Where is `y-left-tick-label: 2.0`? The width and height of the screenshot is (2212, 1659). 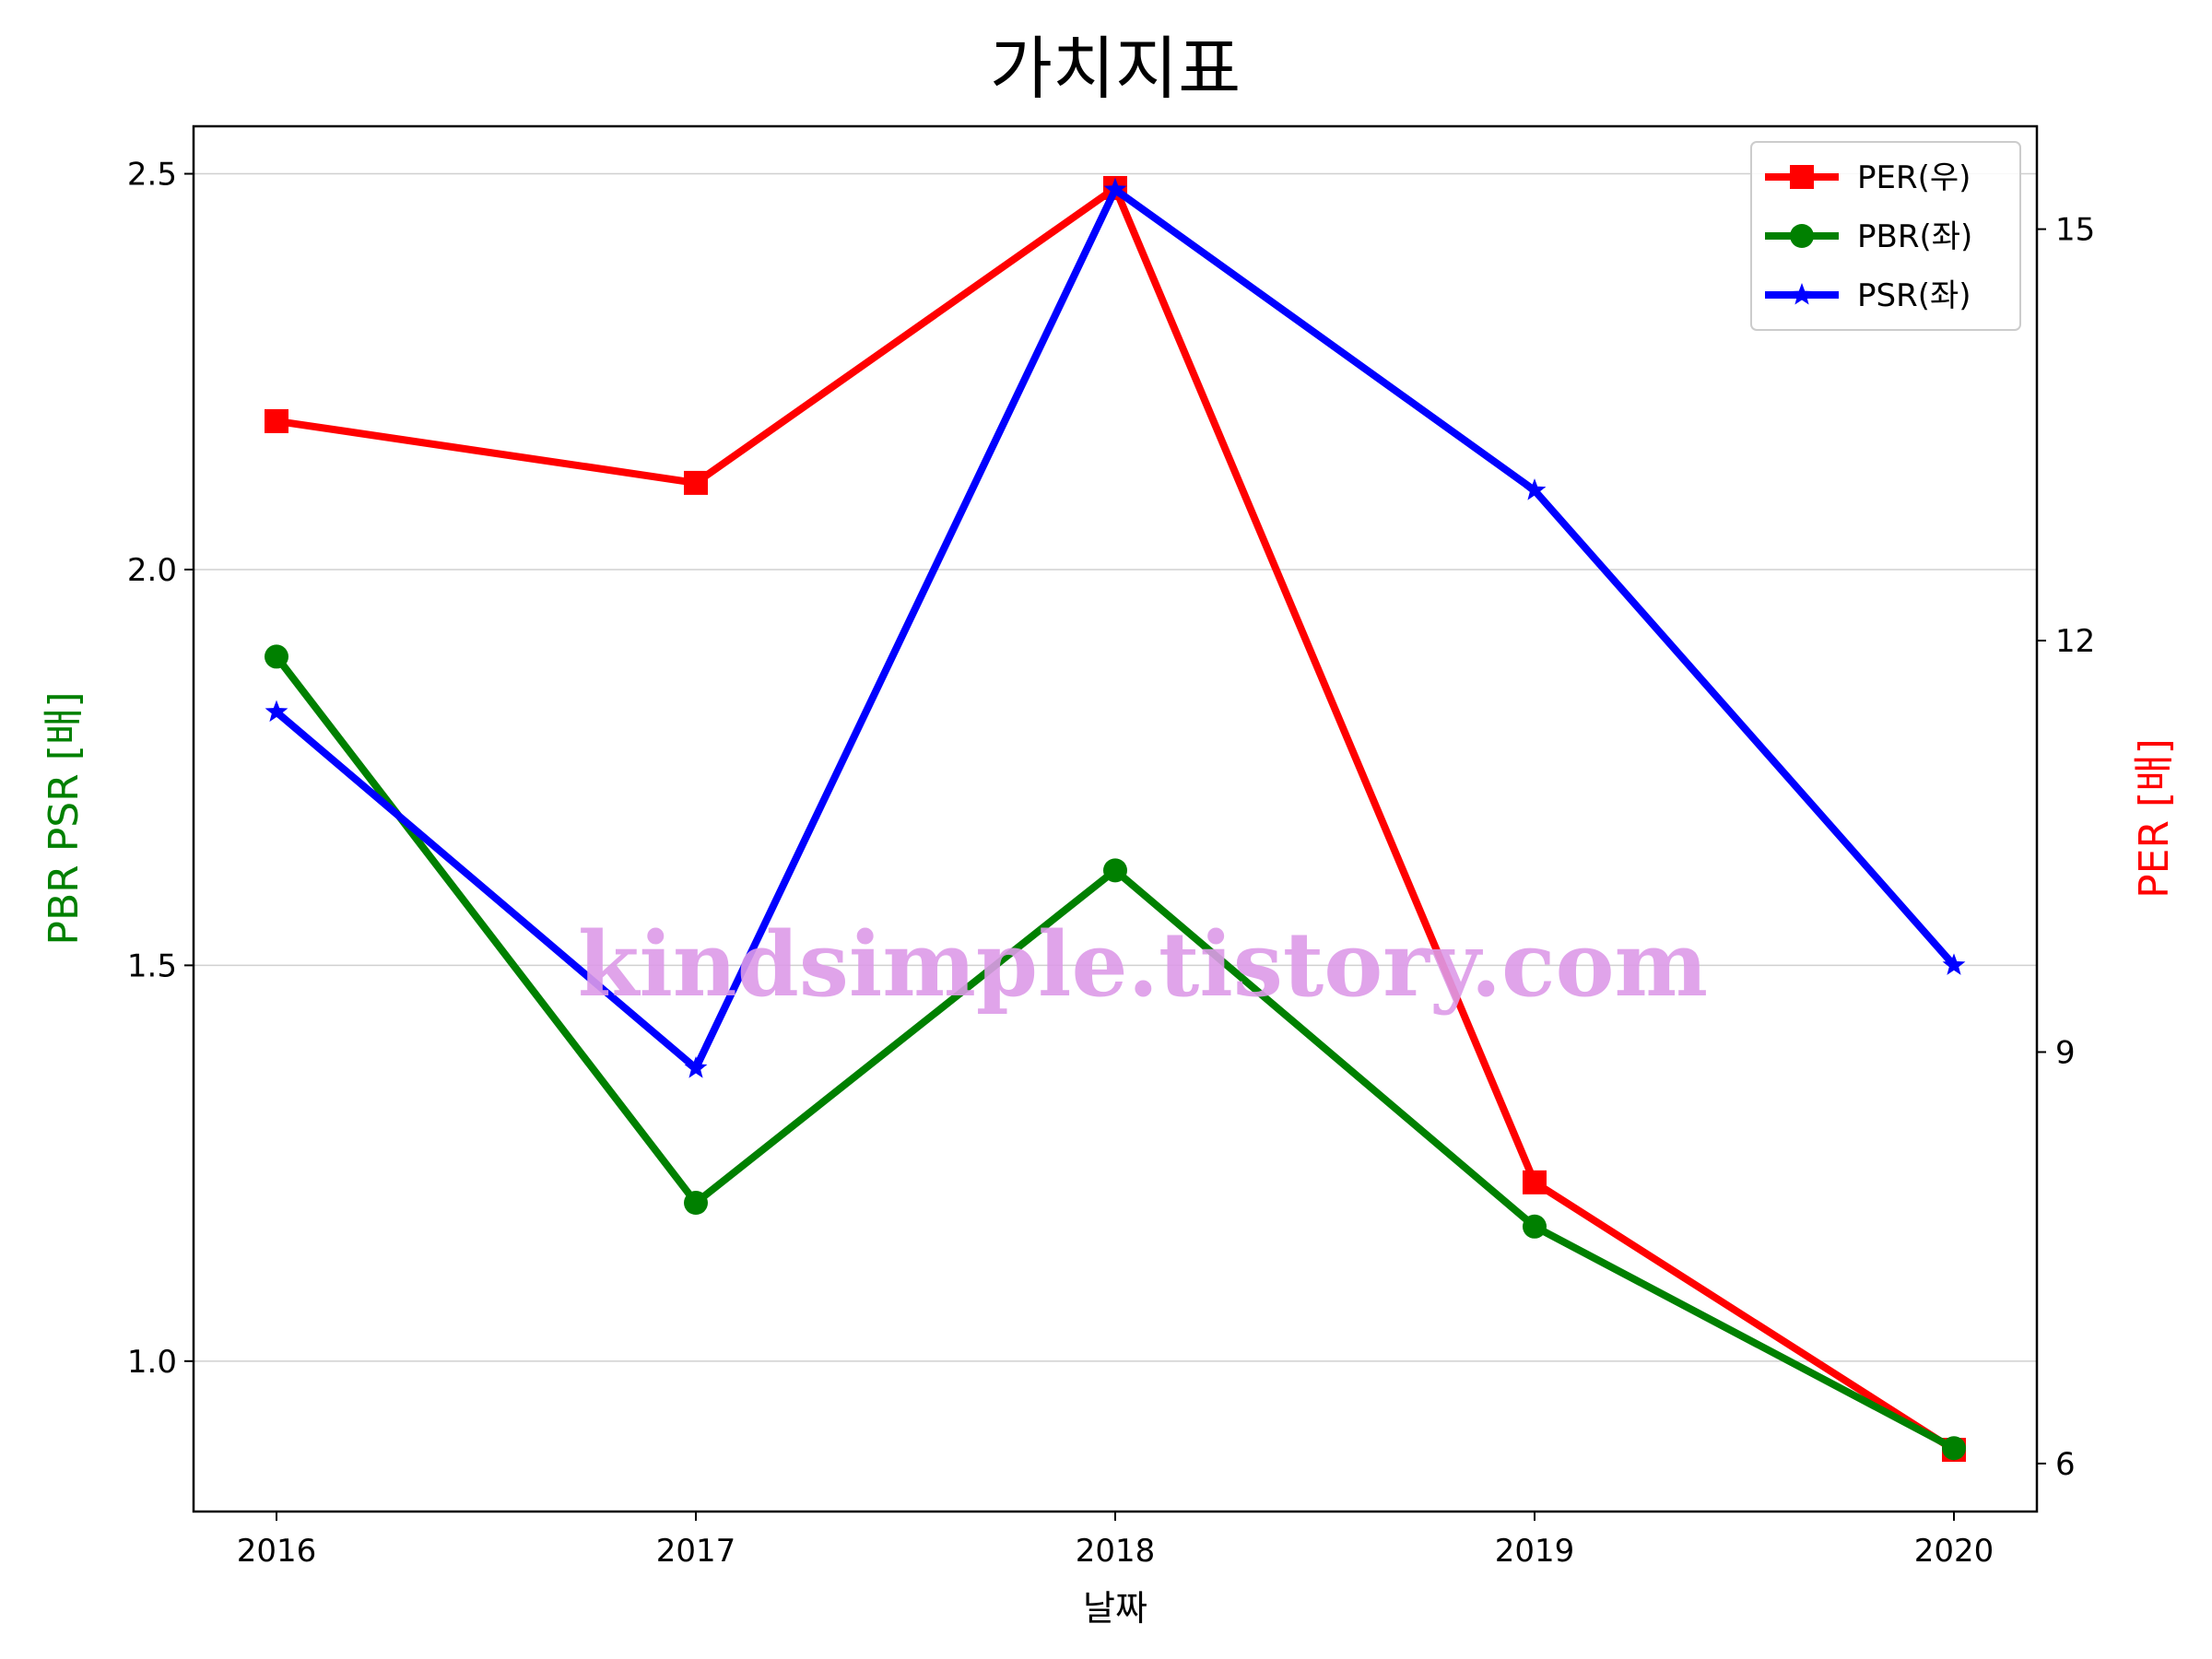 y-left-tick-label: 2.0 is located at coordinates (152, 570).